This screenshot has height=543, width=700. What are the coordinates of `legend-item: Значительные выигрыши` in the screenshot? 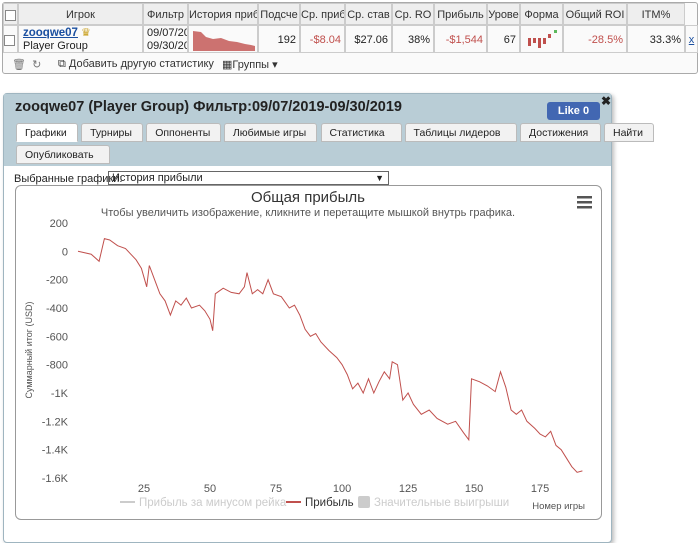 It's located at (441, 503).